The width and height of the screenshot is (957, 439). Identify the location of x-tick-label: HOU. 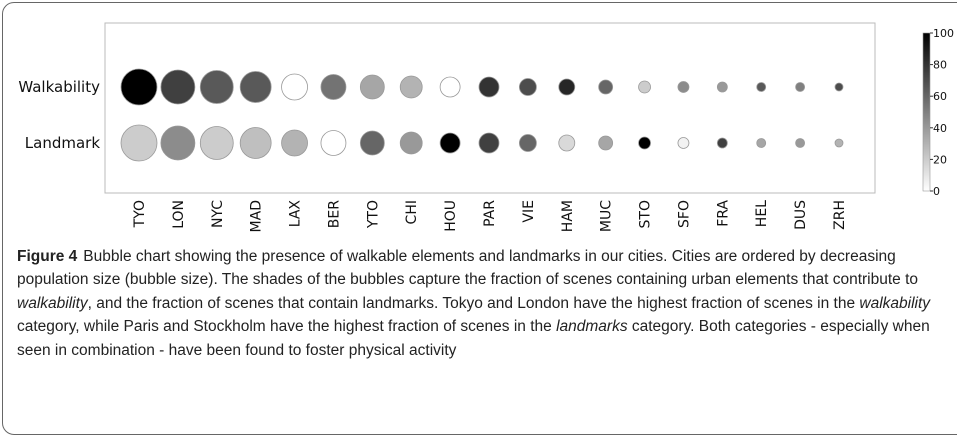
(451, 216).